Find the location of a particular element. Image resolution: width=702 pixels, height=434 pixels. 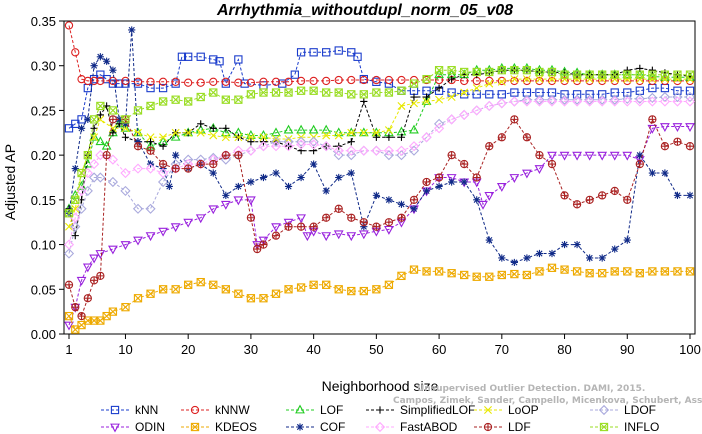

x-tick-label: 10 is located at coordinates (125, 349).